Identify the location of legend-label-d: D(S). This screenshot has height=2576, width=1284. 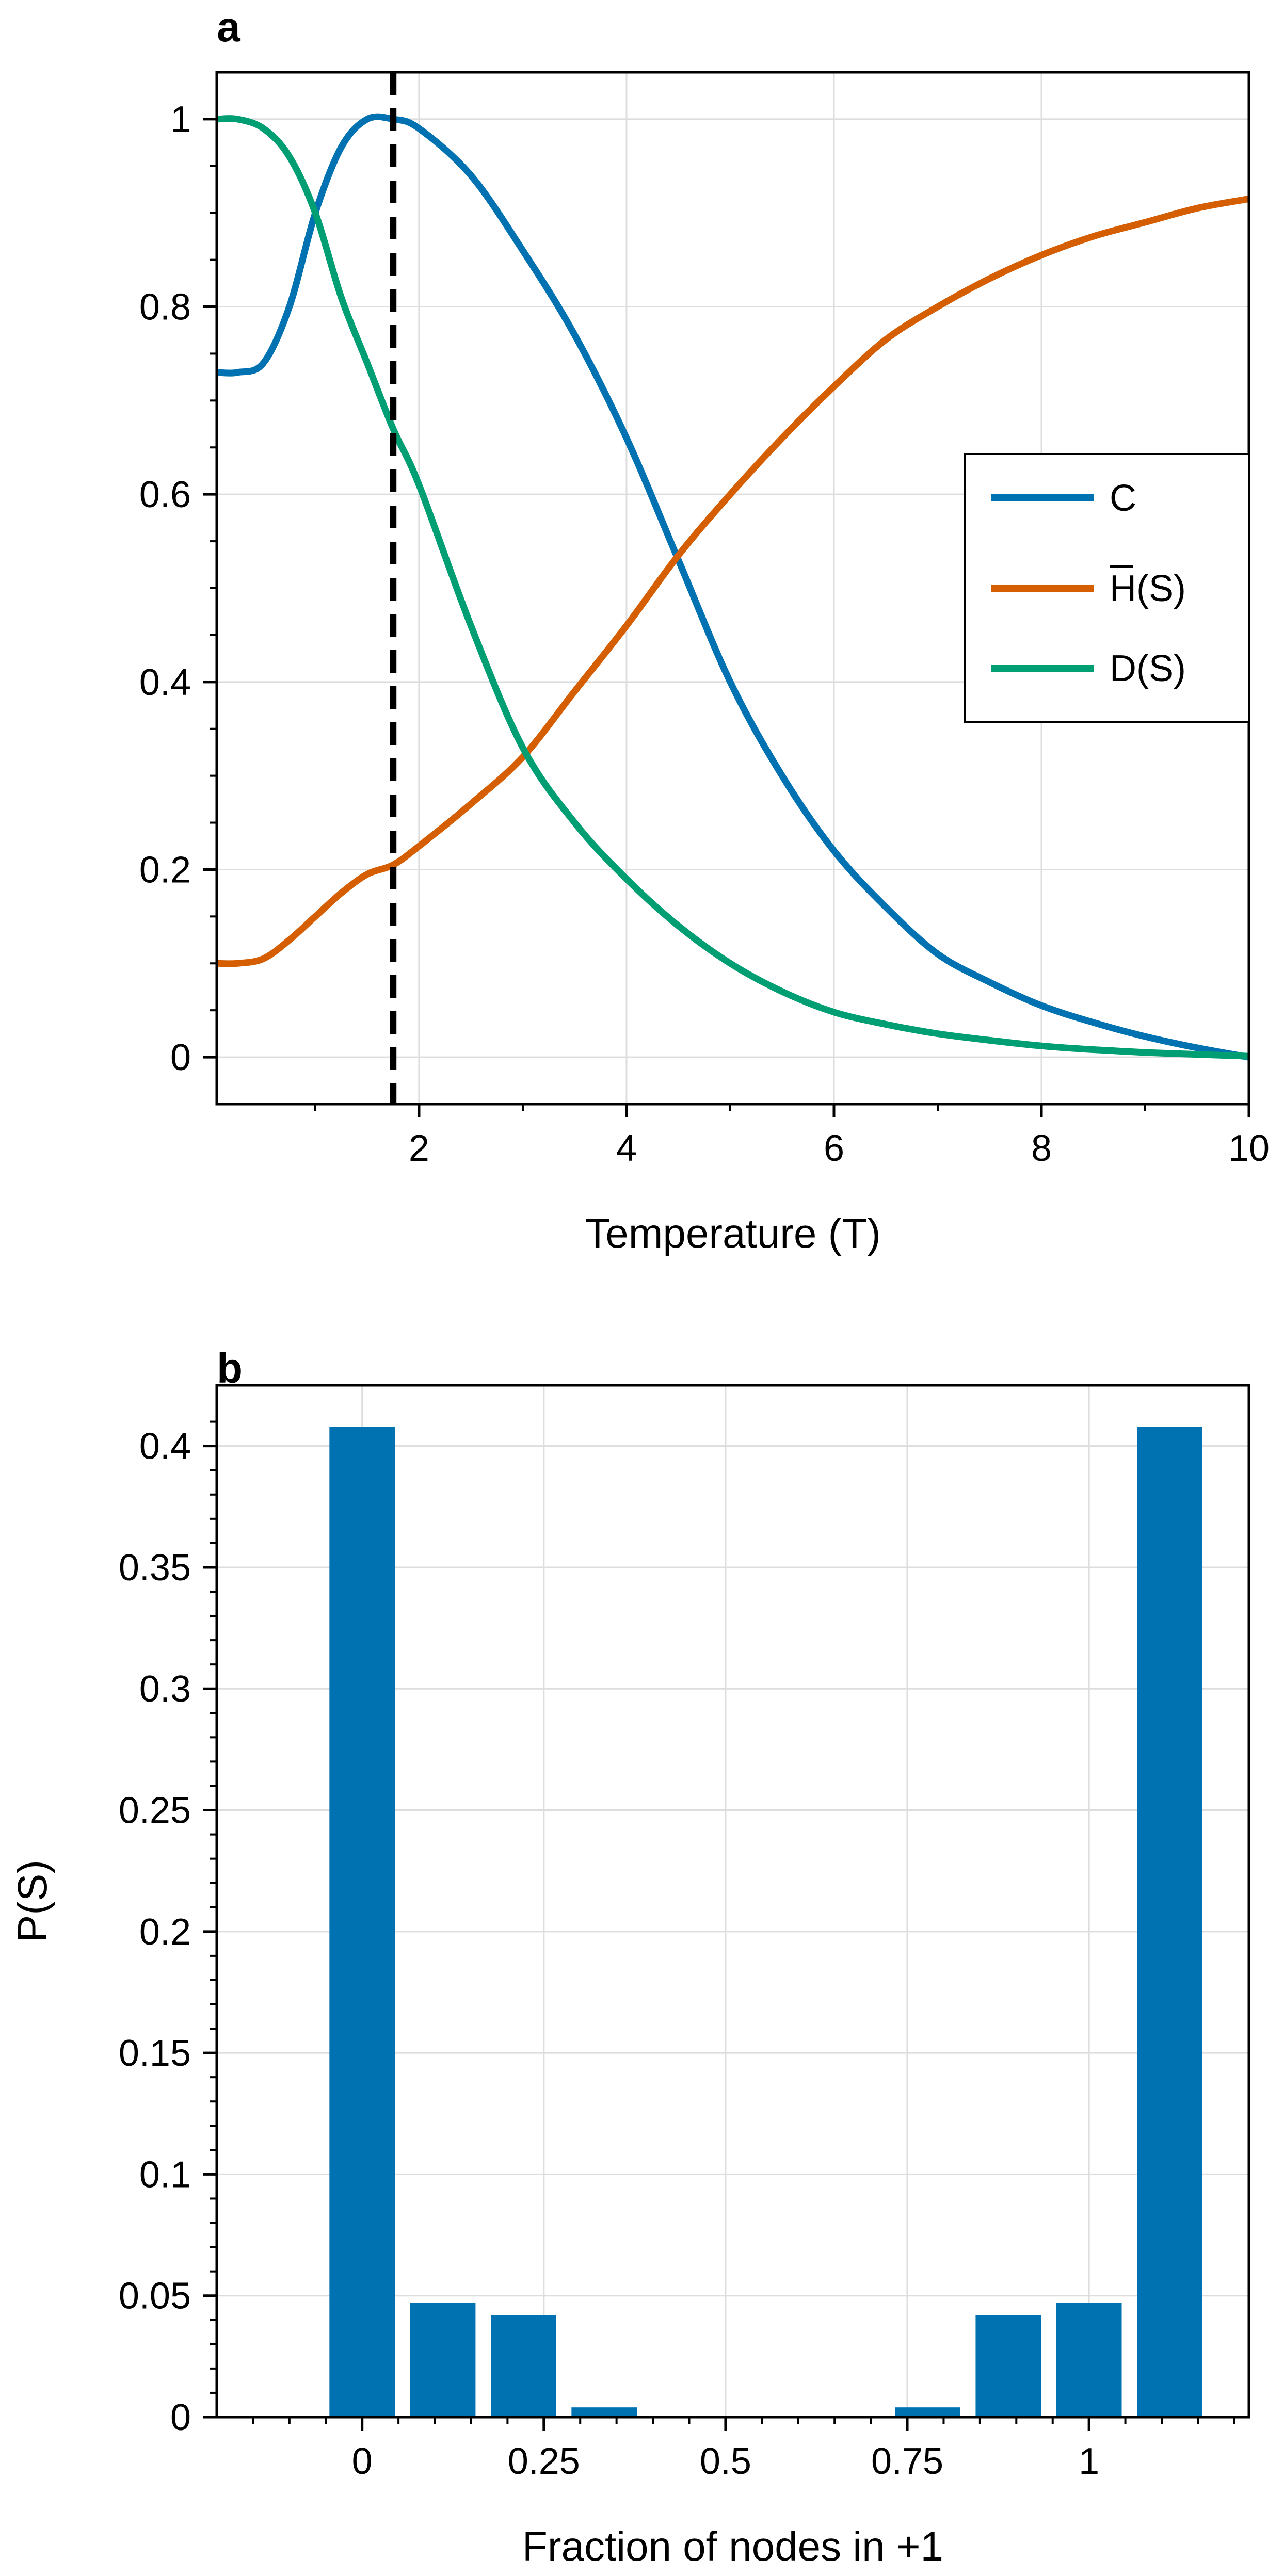
(1148, 668).